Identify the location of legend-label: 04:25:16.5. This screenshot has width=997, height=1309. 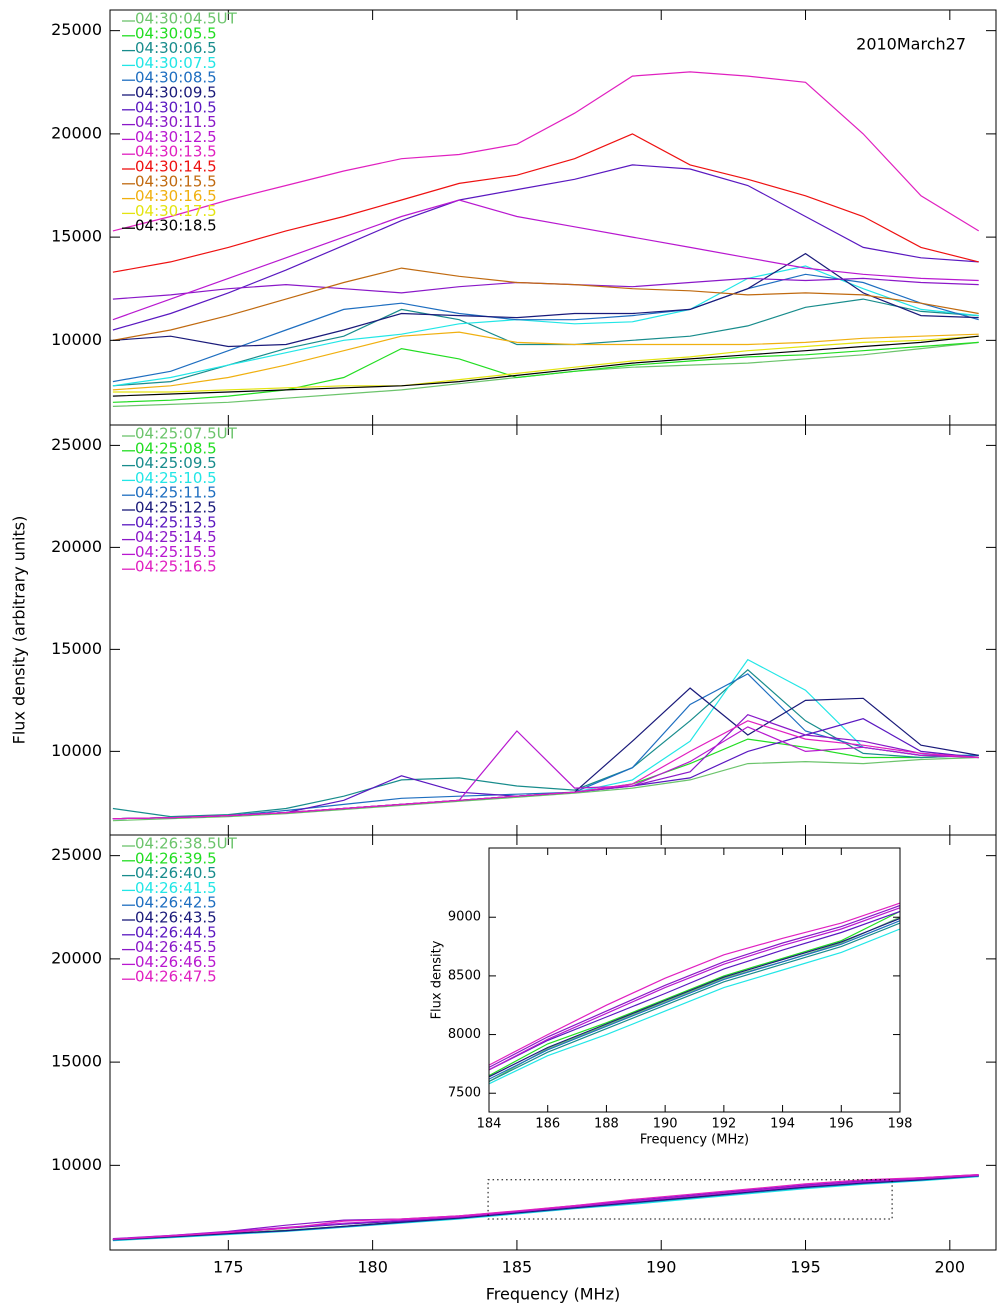
(176, 567).